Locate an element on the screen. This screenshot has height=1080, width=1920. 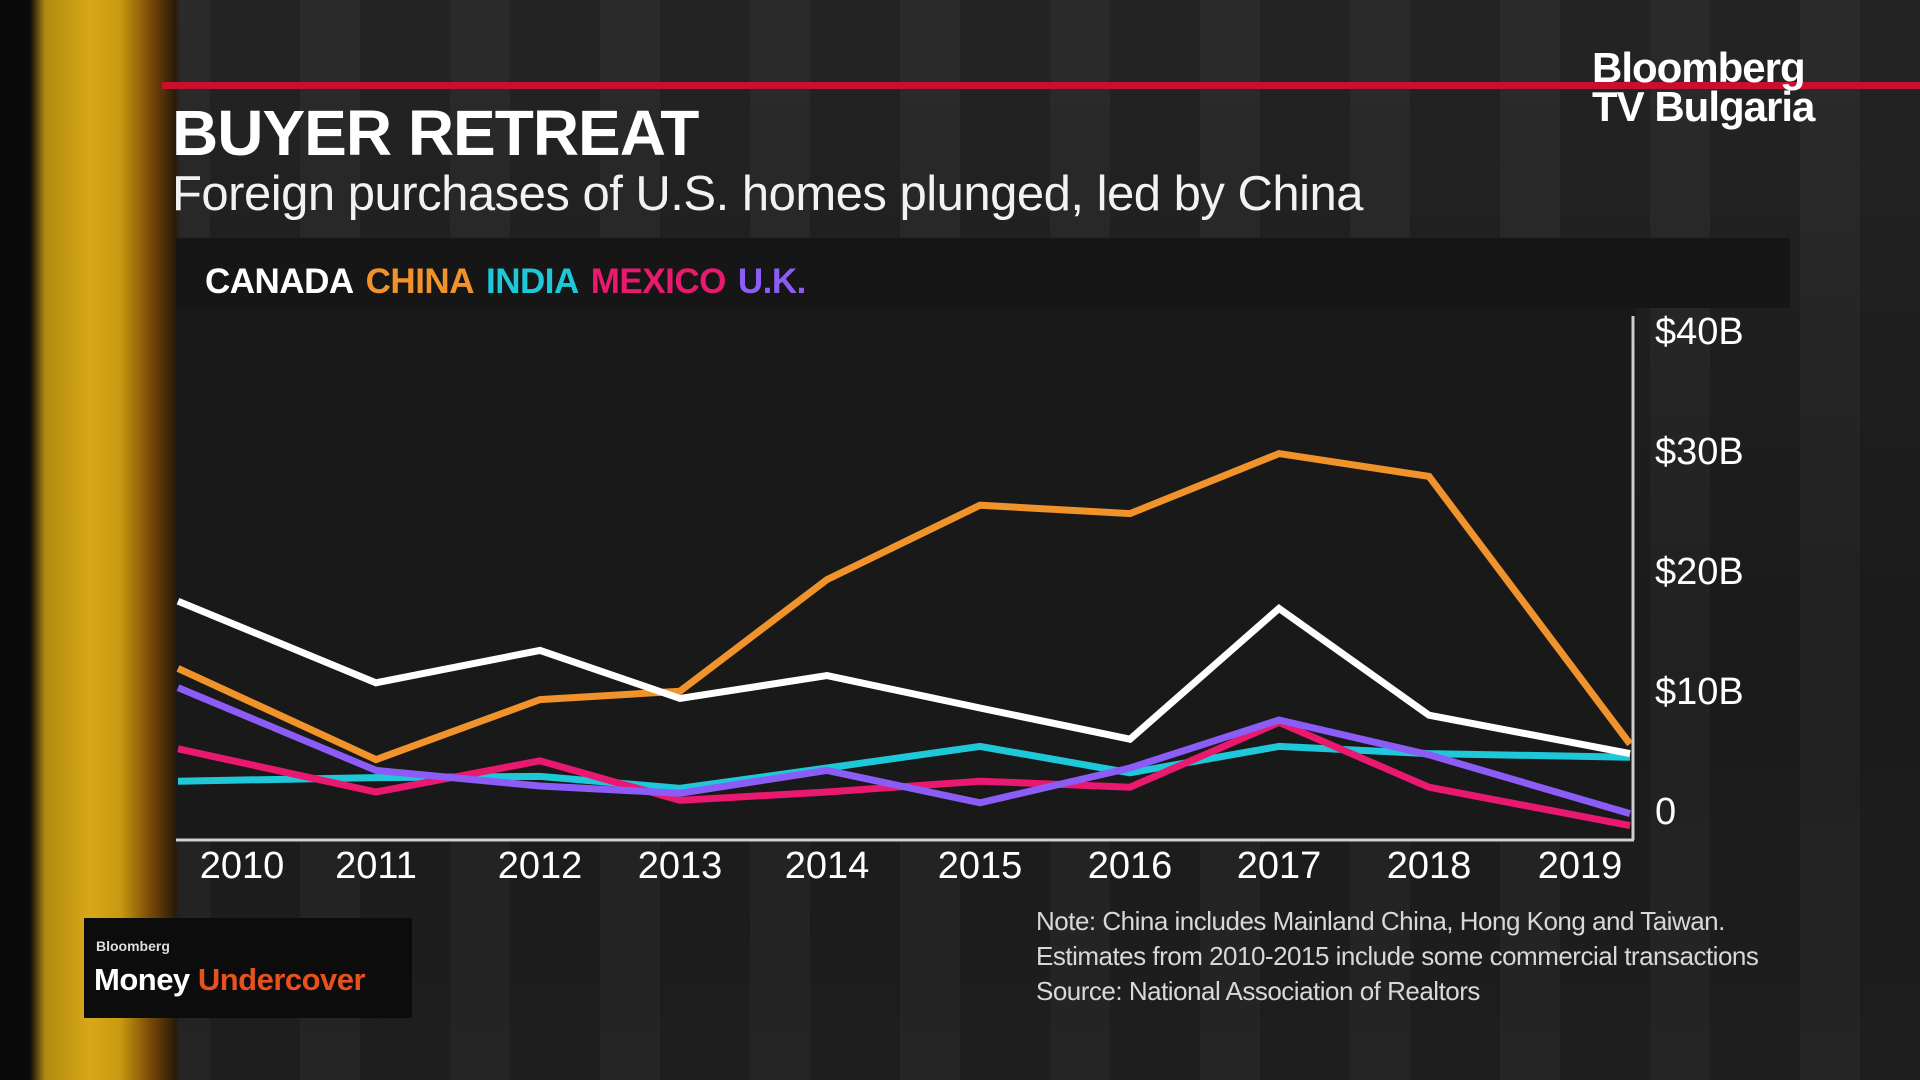
brand-logo: Bloomberg TV Bulgaria is located at coordinates (1722, 87).